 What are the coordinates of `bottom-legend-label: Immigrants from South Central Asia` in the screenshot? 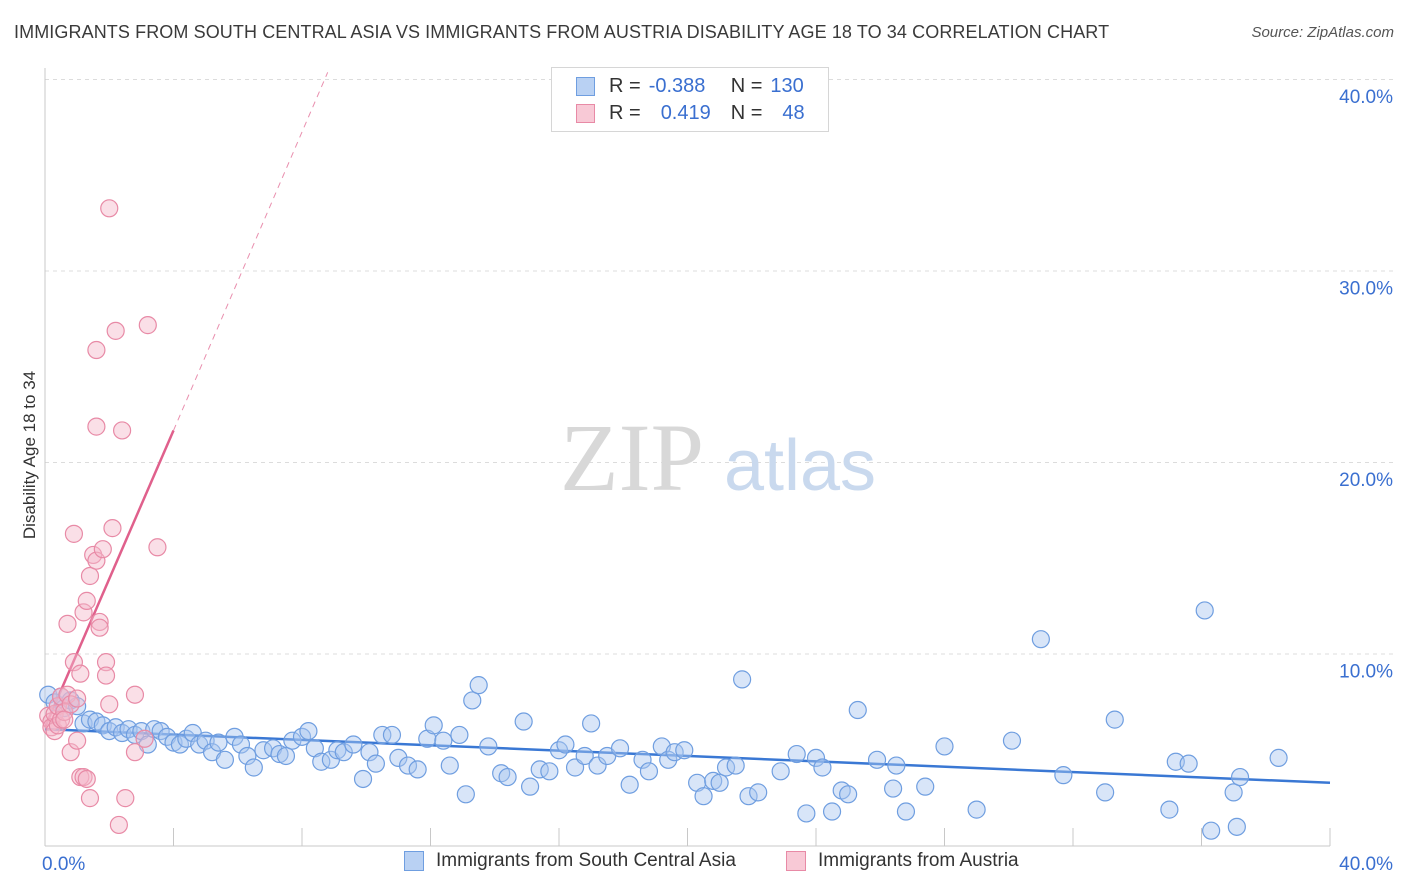 It's located at (586, 860).